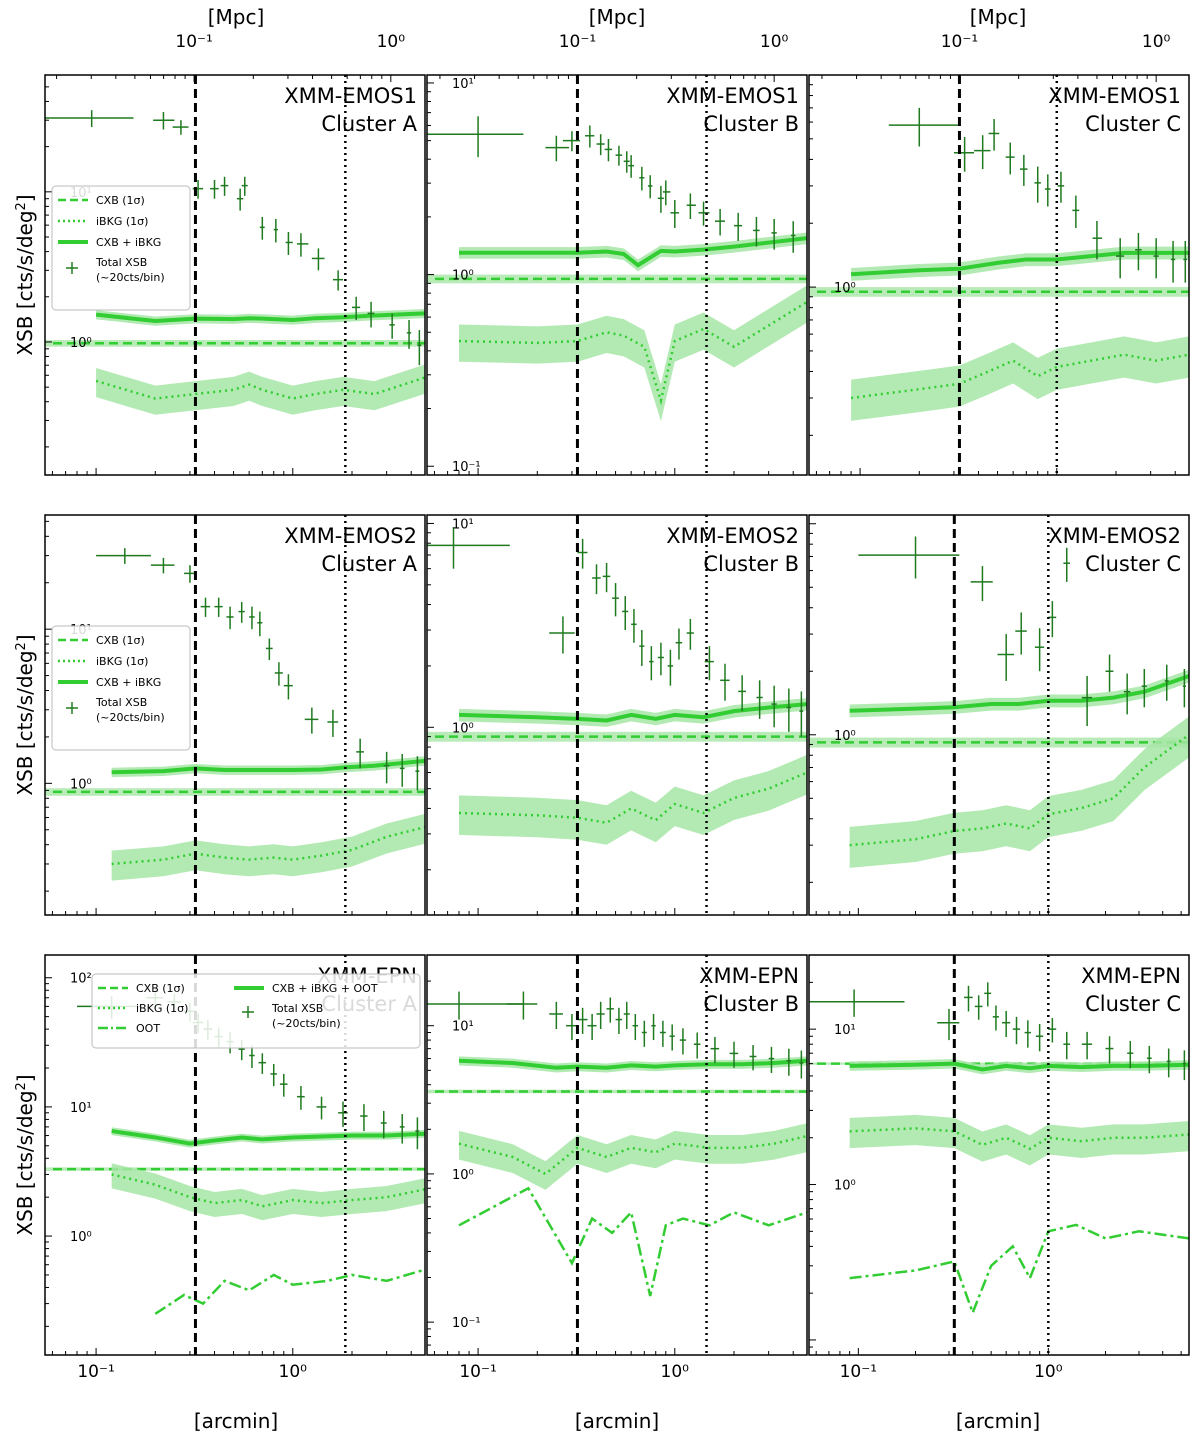  I want to click on panel-8: 10⁻¹ 10⁰ 10⁻¹ 10⁰ 10¹ XMM-EPN Cluster B, so click(617, 1168).